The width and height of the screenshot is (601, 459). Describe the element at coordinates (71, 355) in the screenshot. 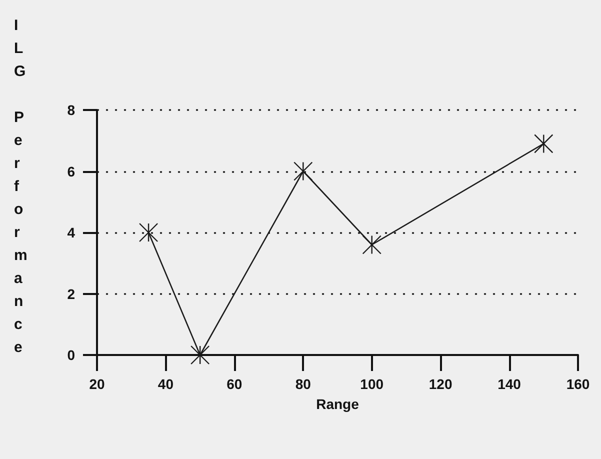

I see `y-tick-label: 0` at that location.